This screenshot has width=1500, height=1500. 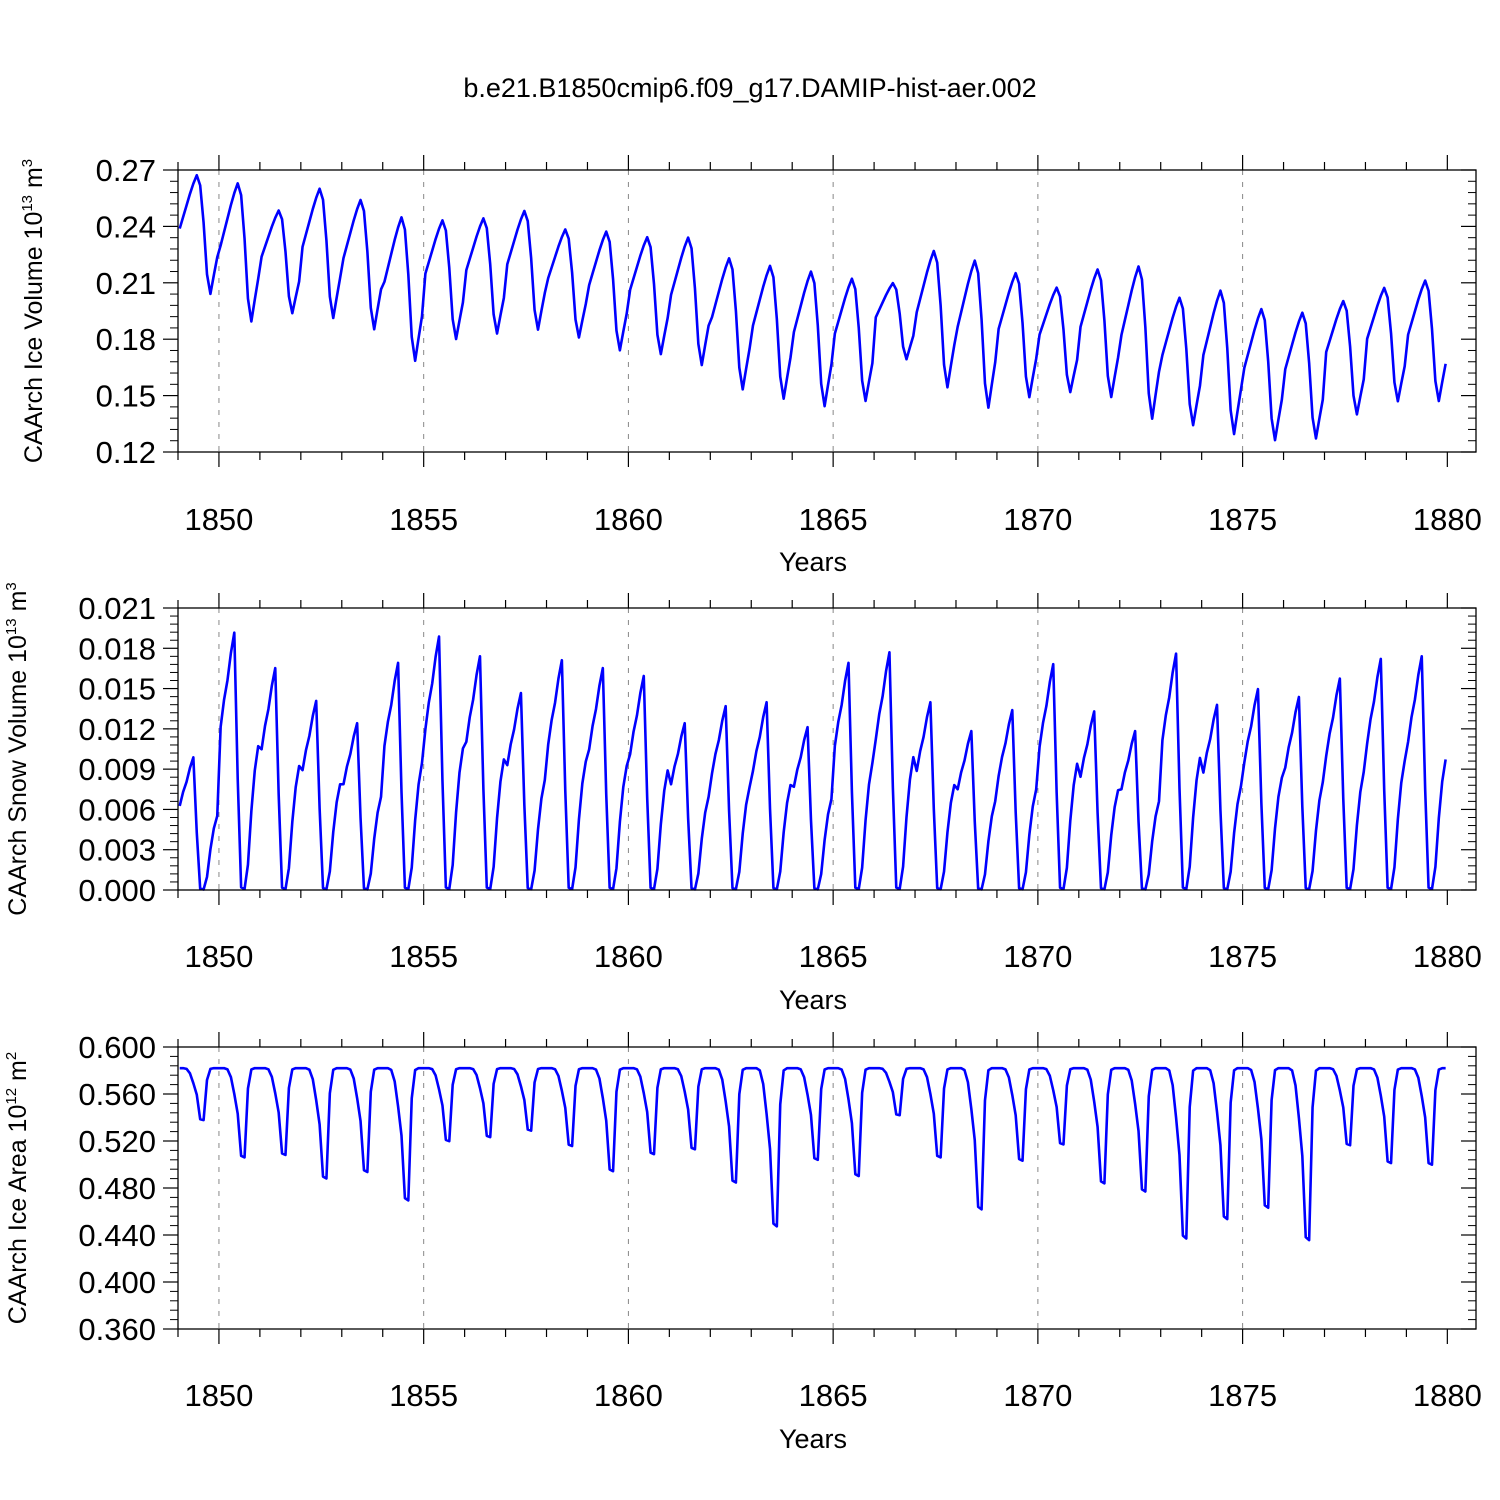 I want to click on y-tick-label: 0.021, so click(x=117, y=608).